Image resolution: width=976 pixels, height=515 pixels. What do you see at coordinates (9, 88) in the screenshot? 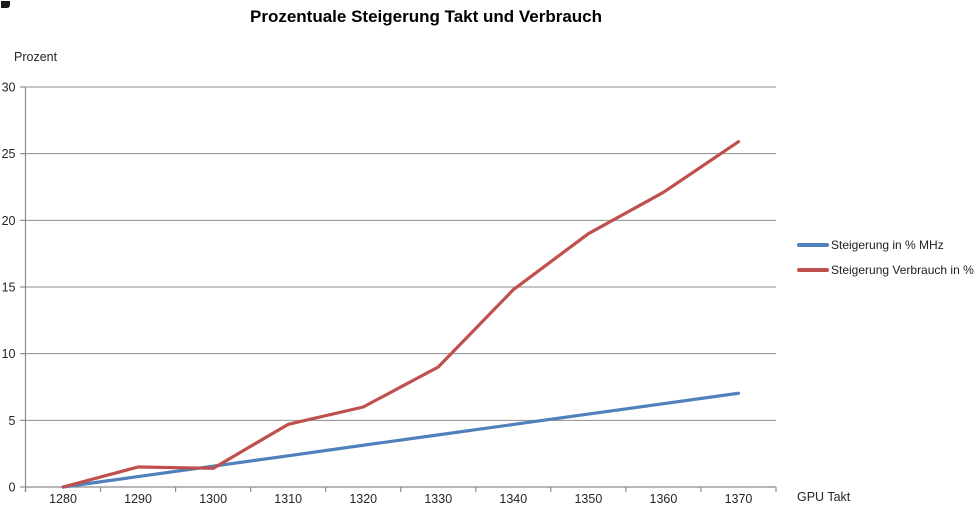
I see `y-tick-label: 30` at bounding box center [9, 88].